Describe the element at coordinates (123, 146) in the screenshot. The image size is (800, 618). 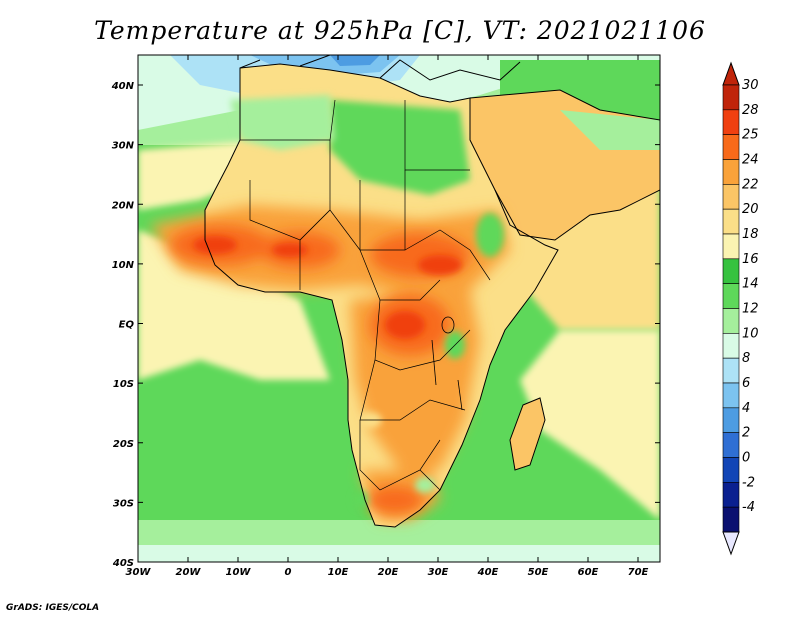
I see `lat-tick-label: 30N` at that location.